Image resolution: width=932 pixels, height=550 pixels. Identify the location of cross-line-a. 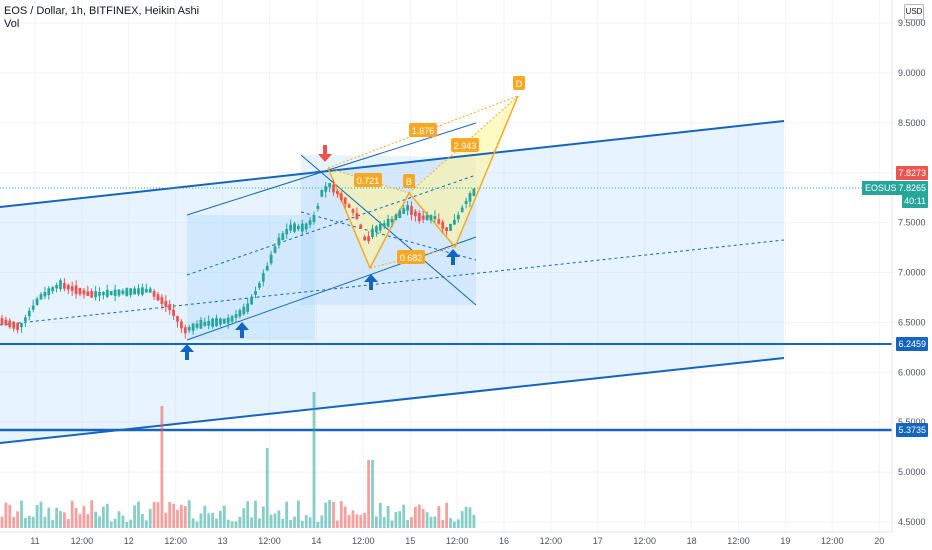
(388, 230).